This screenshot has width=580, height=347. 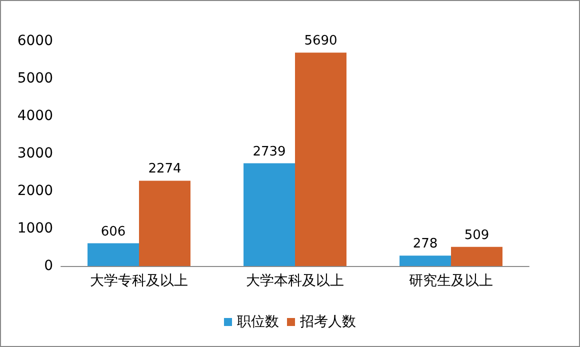 I want to click on data-label: 5690, so click(x=321, y=41).